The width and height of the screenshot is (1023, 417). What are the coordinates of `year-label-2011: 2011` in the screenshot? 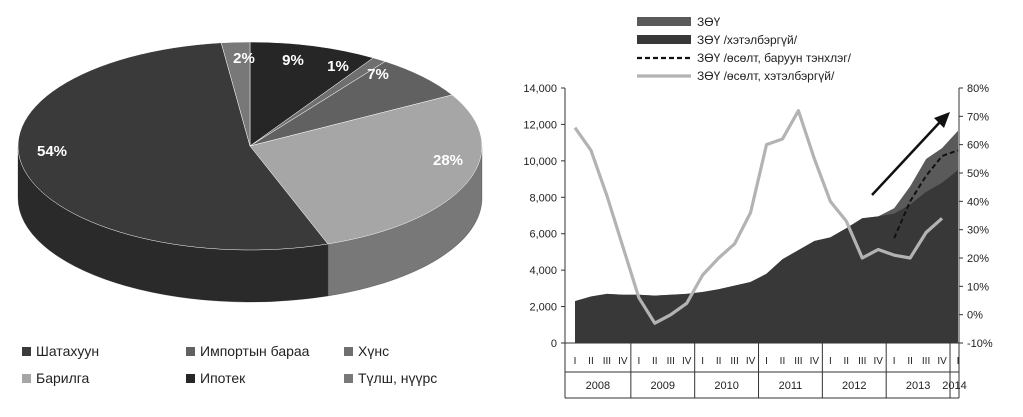 It's located at (791, 386).